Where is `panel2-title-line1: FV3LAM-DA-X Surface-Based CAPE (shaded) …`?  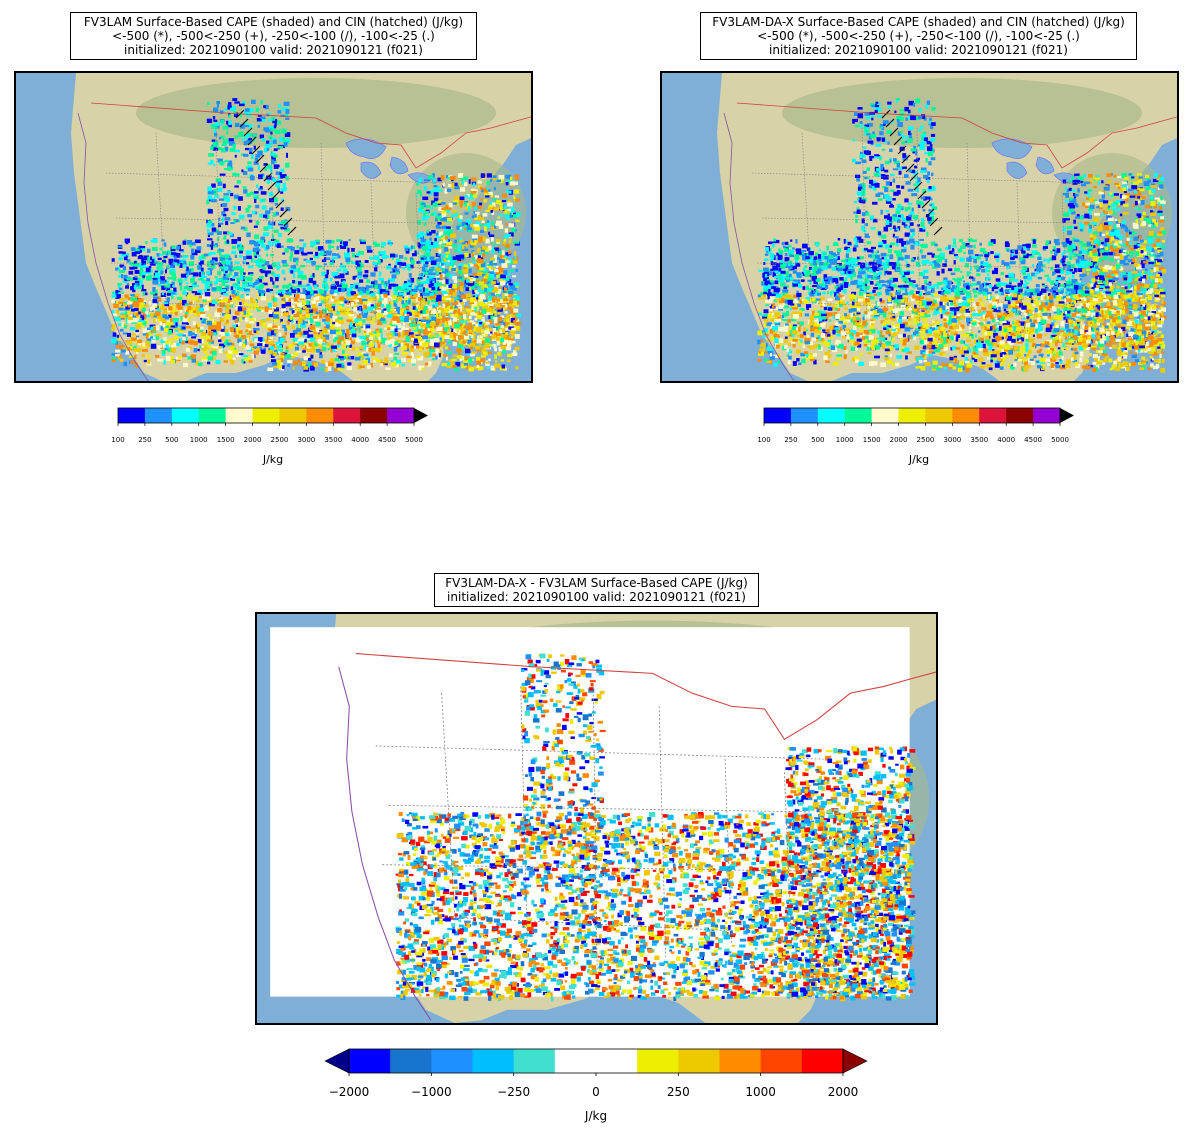
panel2-title-line1: FV3LAM-DA-X Surface-Based CAPE (shaded) … is located at coordinates (918, 22).